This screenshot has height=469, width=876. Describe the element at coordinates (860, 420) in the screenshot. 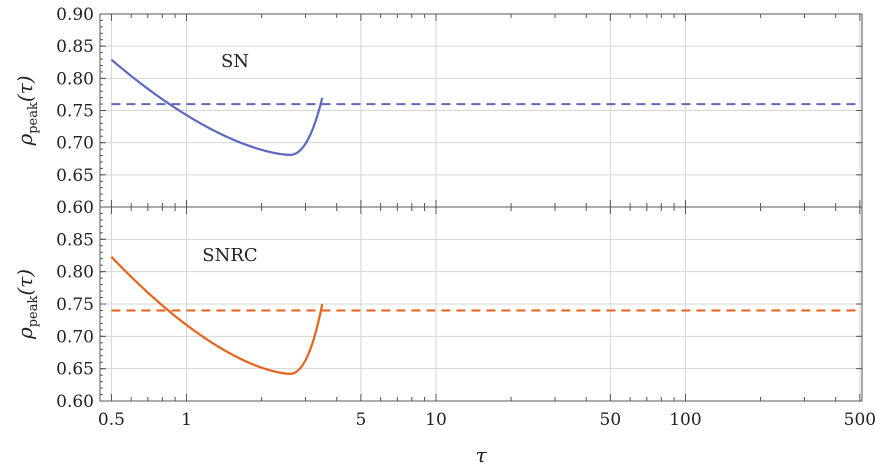

I see `x-tick-label: 500` at that location.